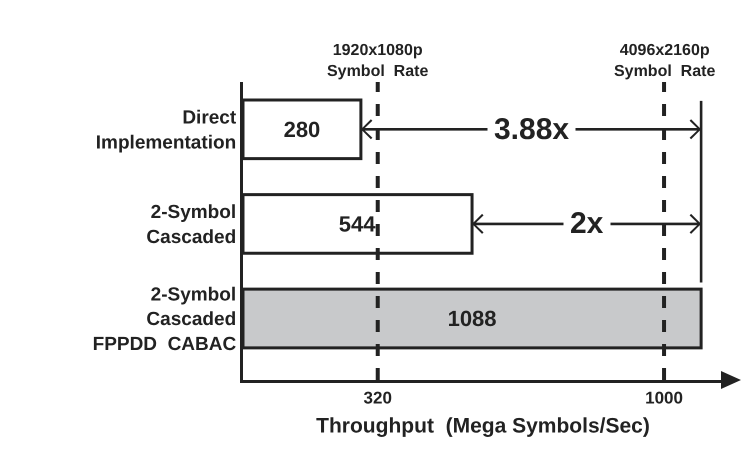 The image size is (753, 452). I want to click on y-tick-label: 2-Symbol Cascaded FPPDD CABAC, so click(164, 319).